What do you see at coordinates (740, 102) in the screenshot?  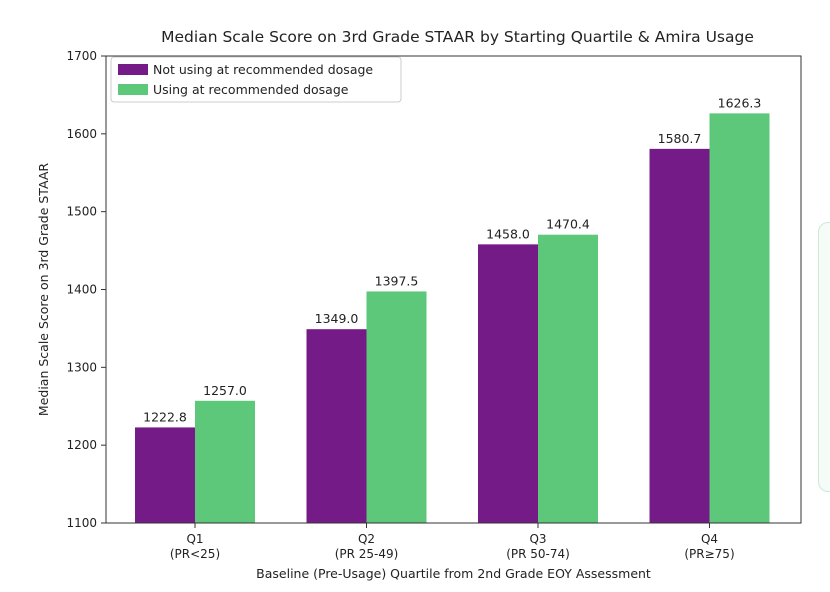 I see `data-label: 1626.3` at bounding box center [740, 102].